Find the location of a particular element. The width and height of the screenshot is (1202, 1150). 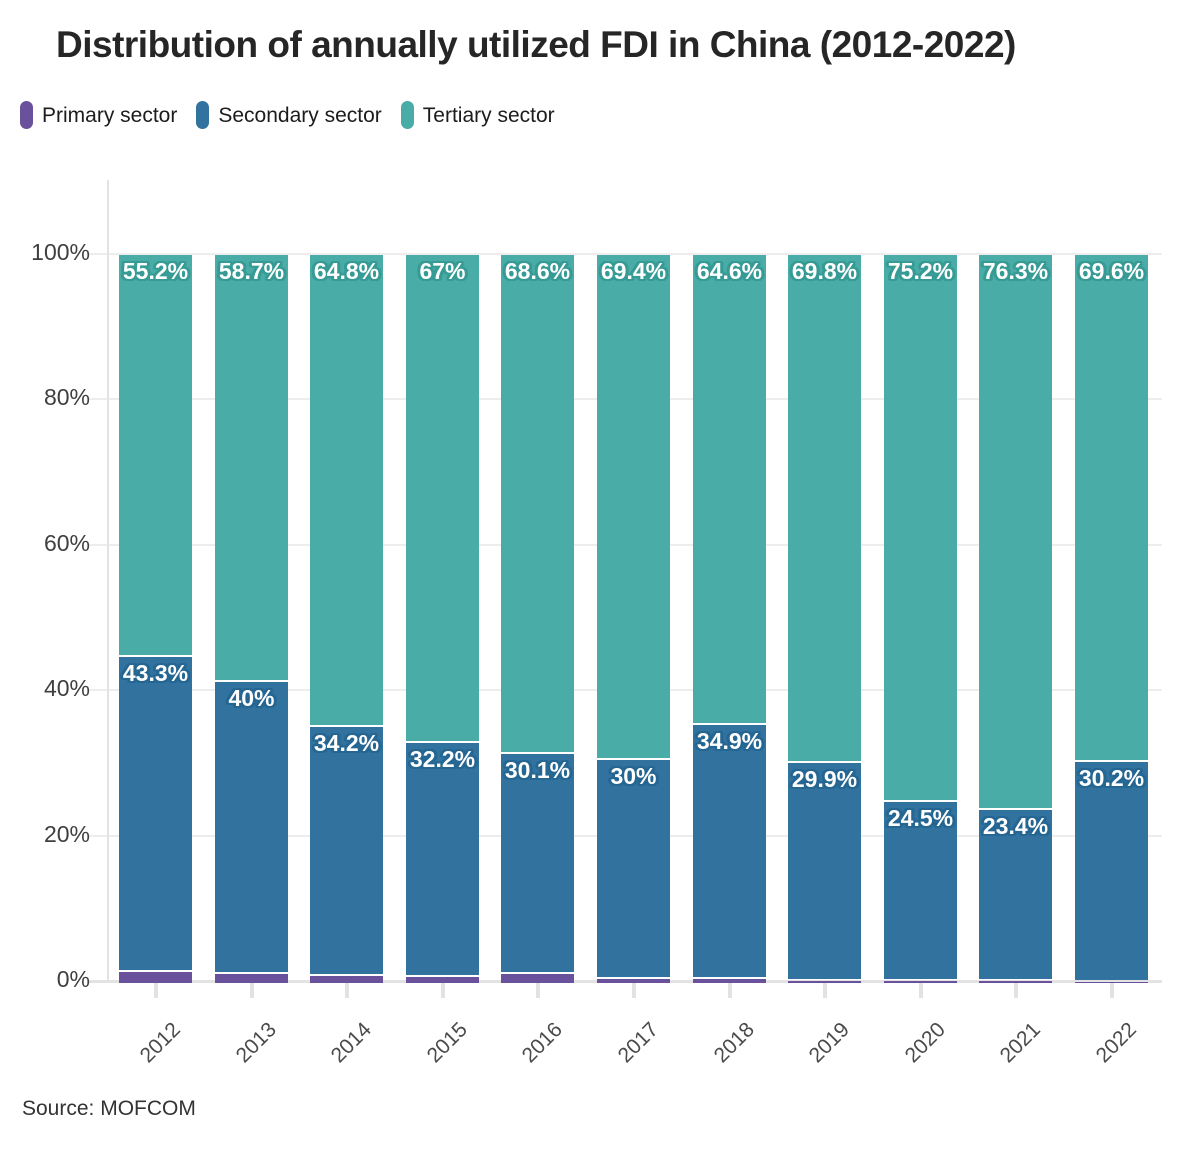

source-text: Source: MOFCOM is located at coordinates (109, 1108).